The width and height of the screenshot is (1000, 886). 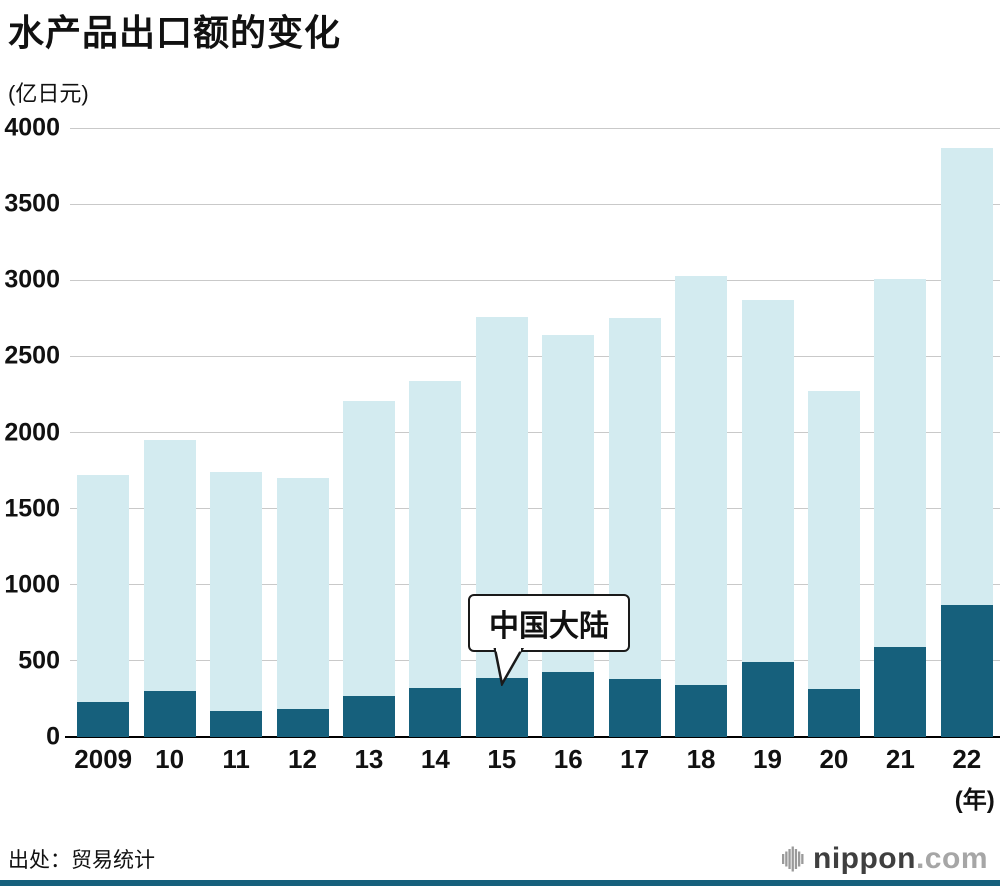 I want to click on y-tick-label: 500, so click(x=39, y=660).